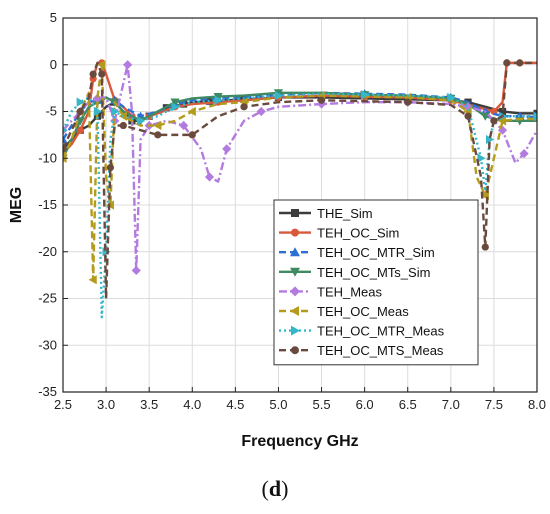  Describe the element at coordinates (285, 488) in the screenshot. I see `panel-label-close: )` at that location.